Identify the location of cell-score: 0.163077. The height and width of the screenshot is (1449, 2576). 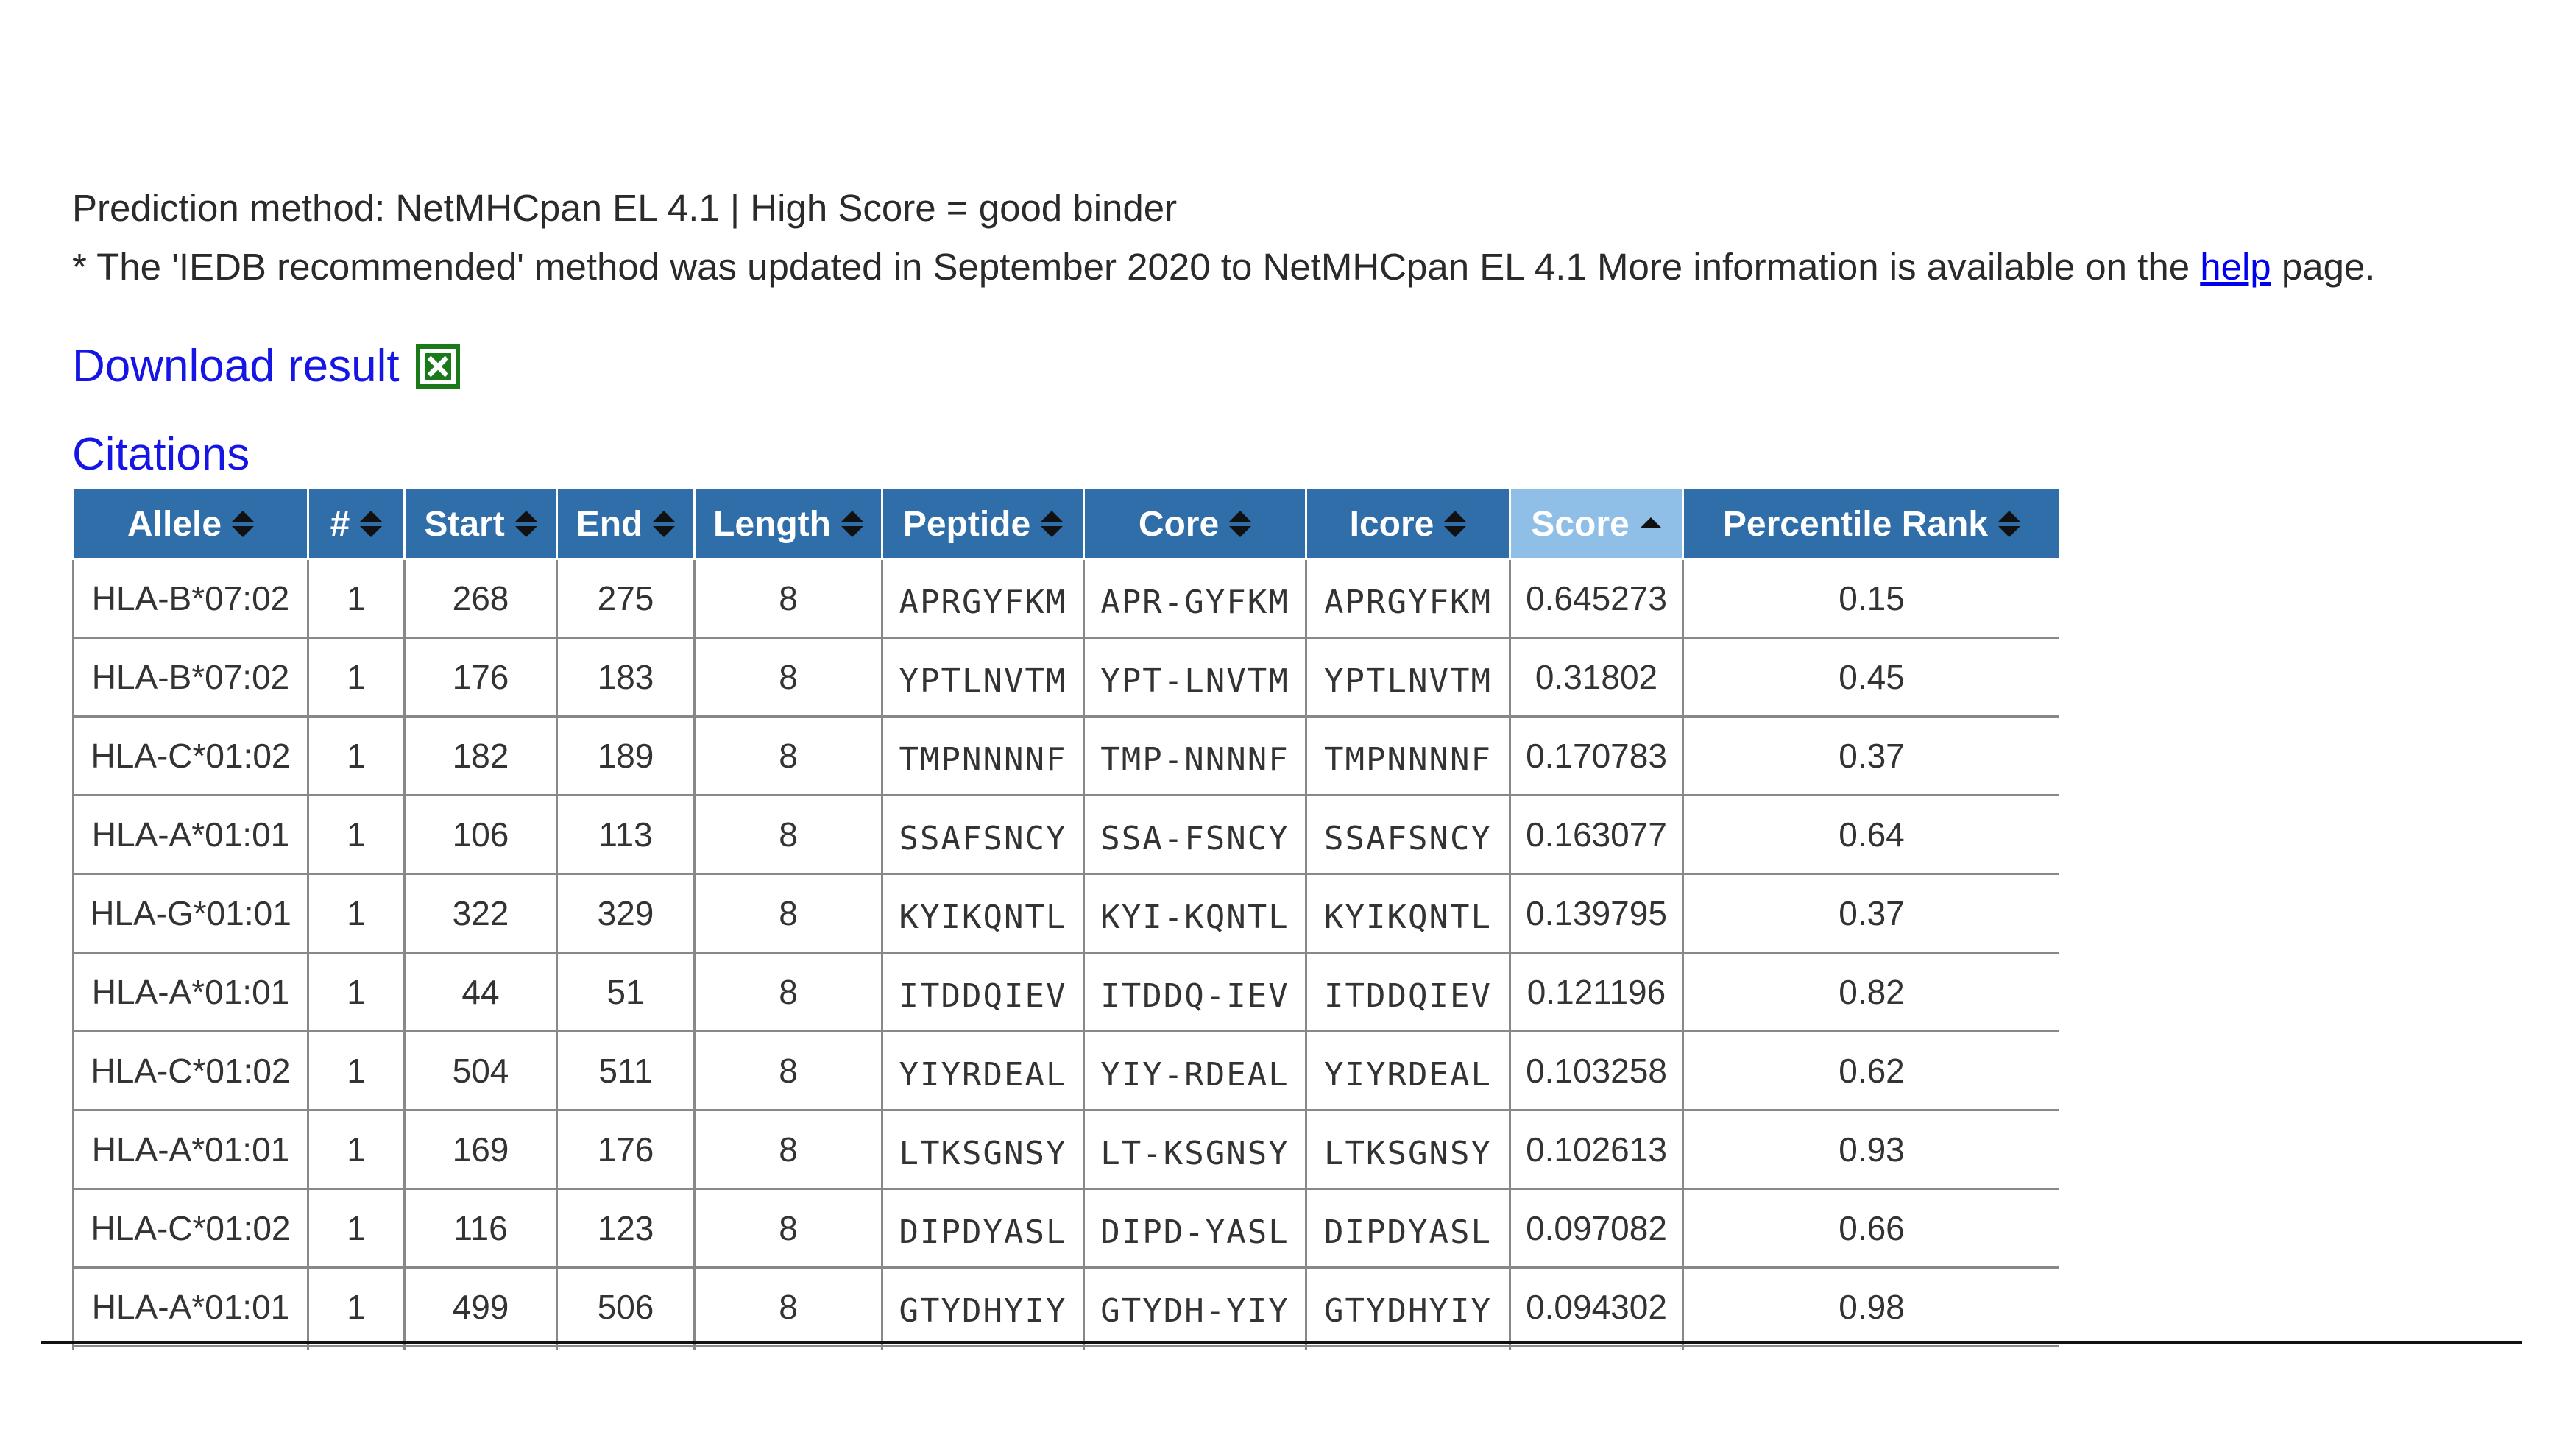
(1596, 834).